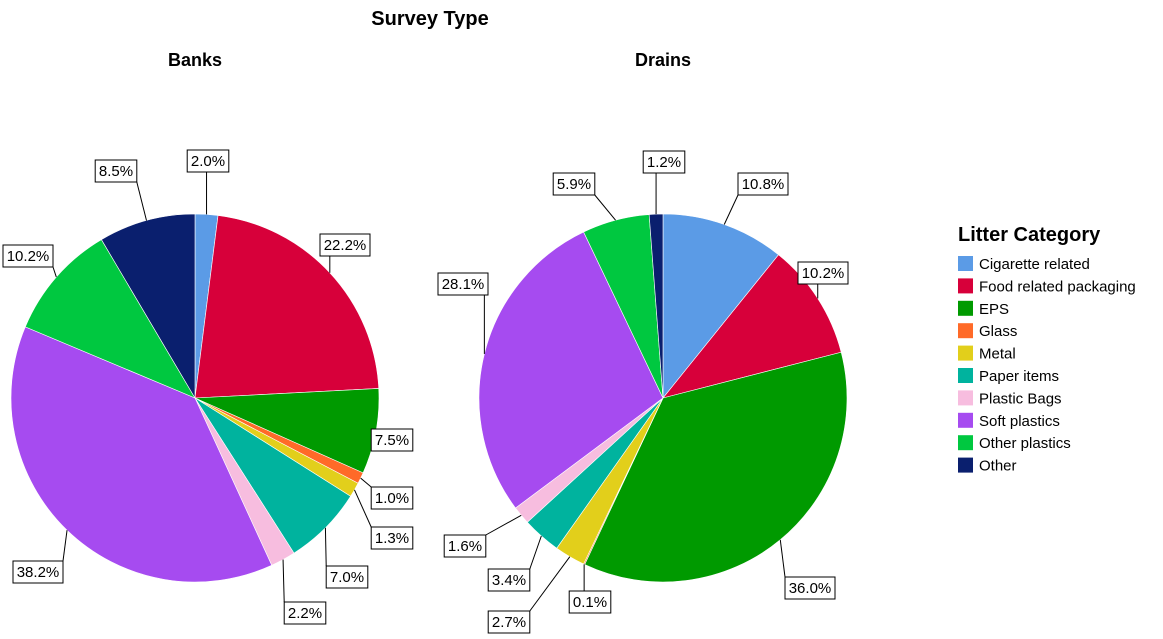 The image size is (1163, 639). I want to click on drains-label-box-cigarette-related, so click(763, 184).